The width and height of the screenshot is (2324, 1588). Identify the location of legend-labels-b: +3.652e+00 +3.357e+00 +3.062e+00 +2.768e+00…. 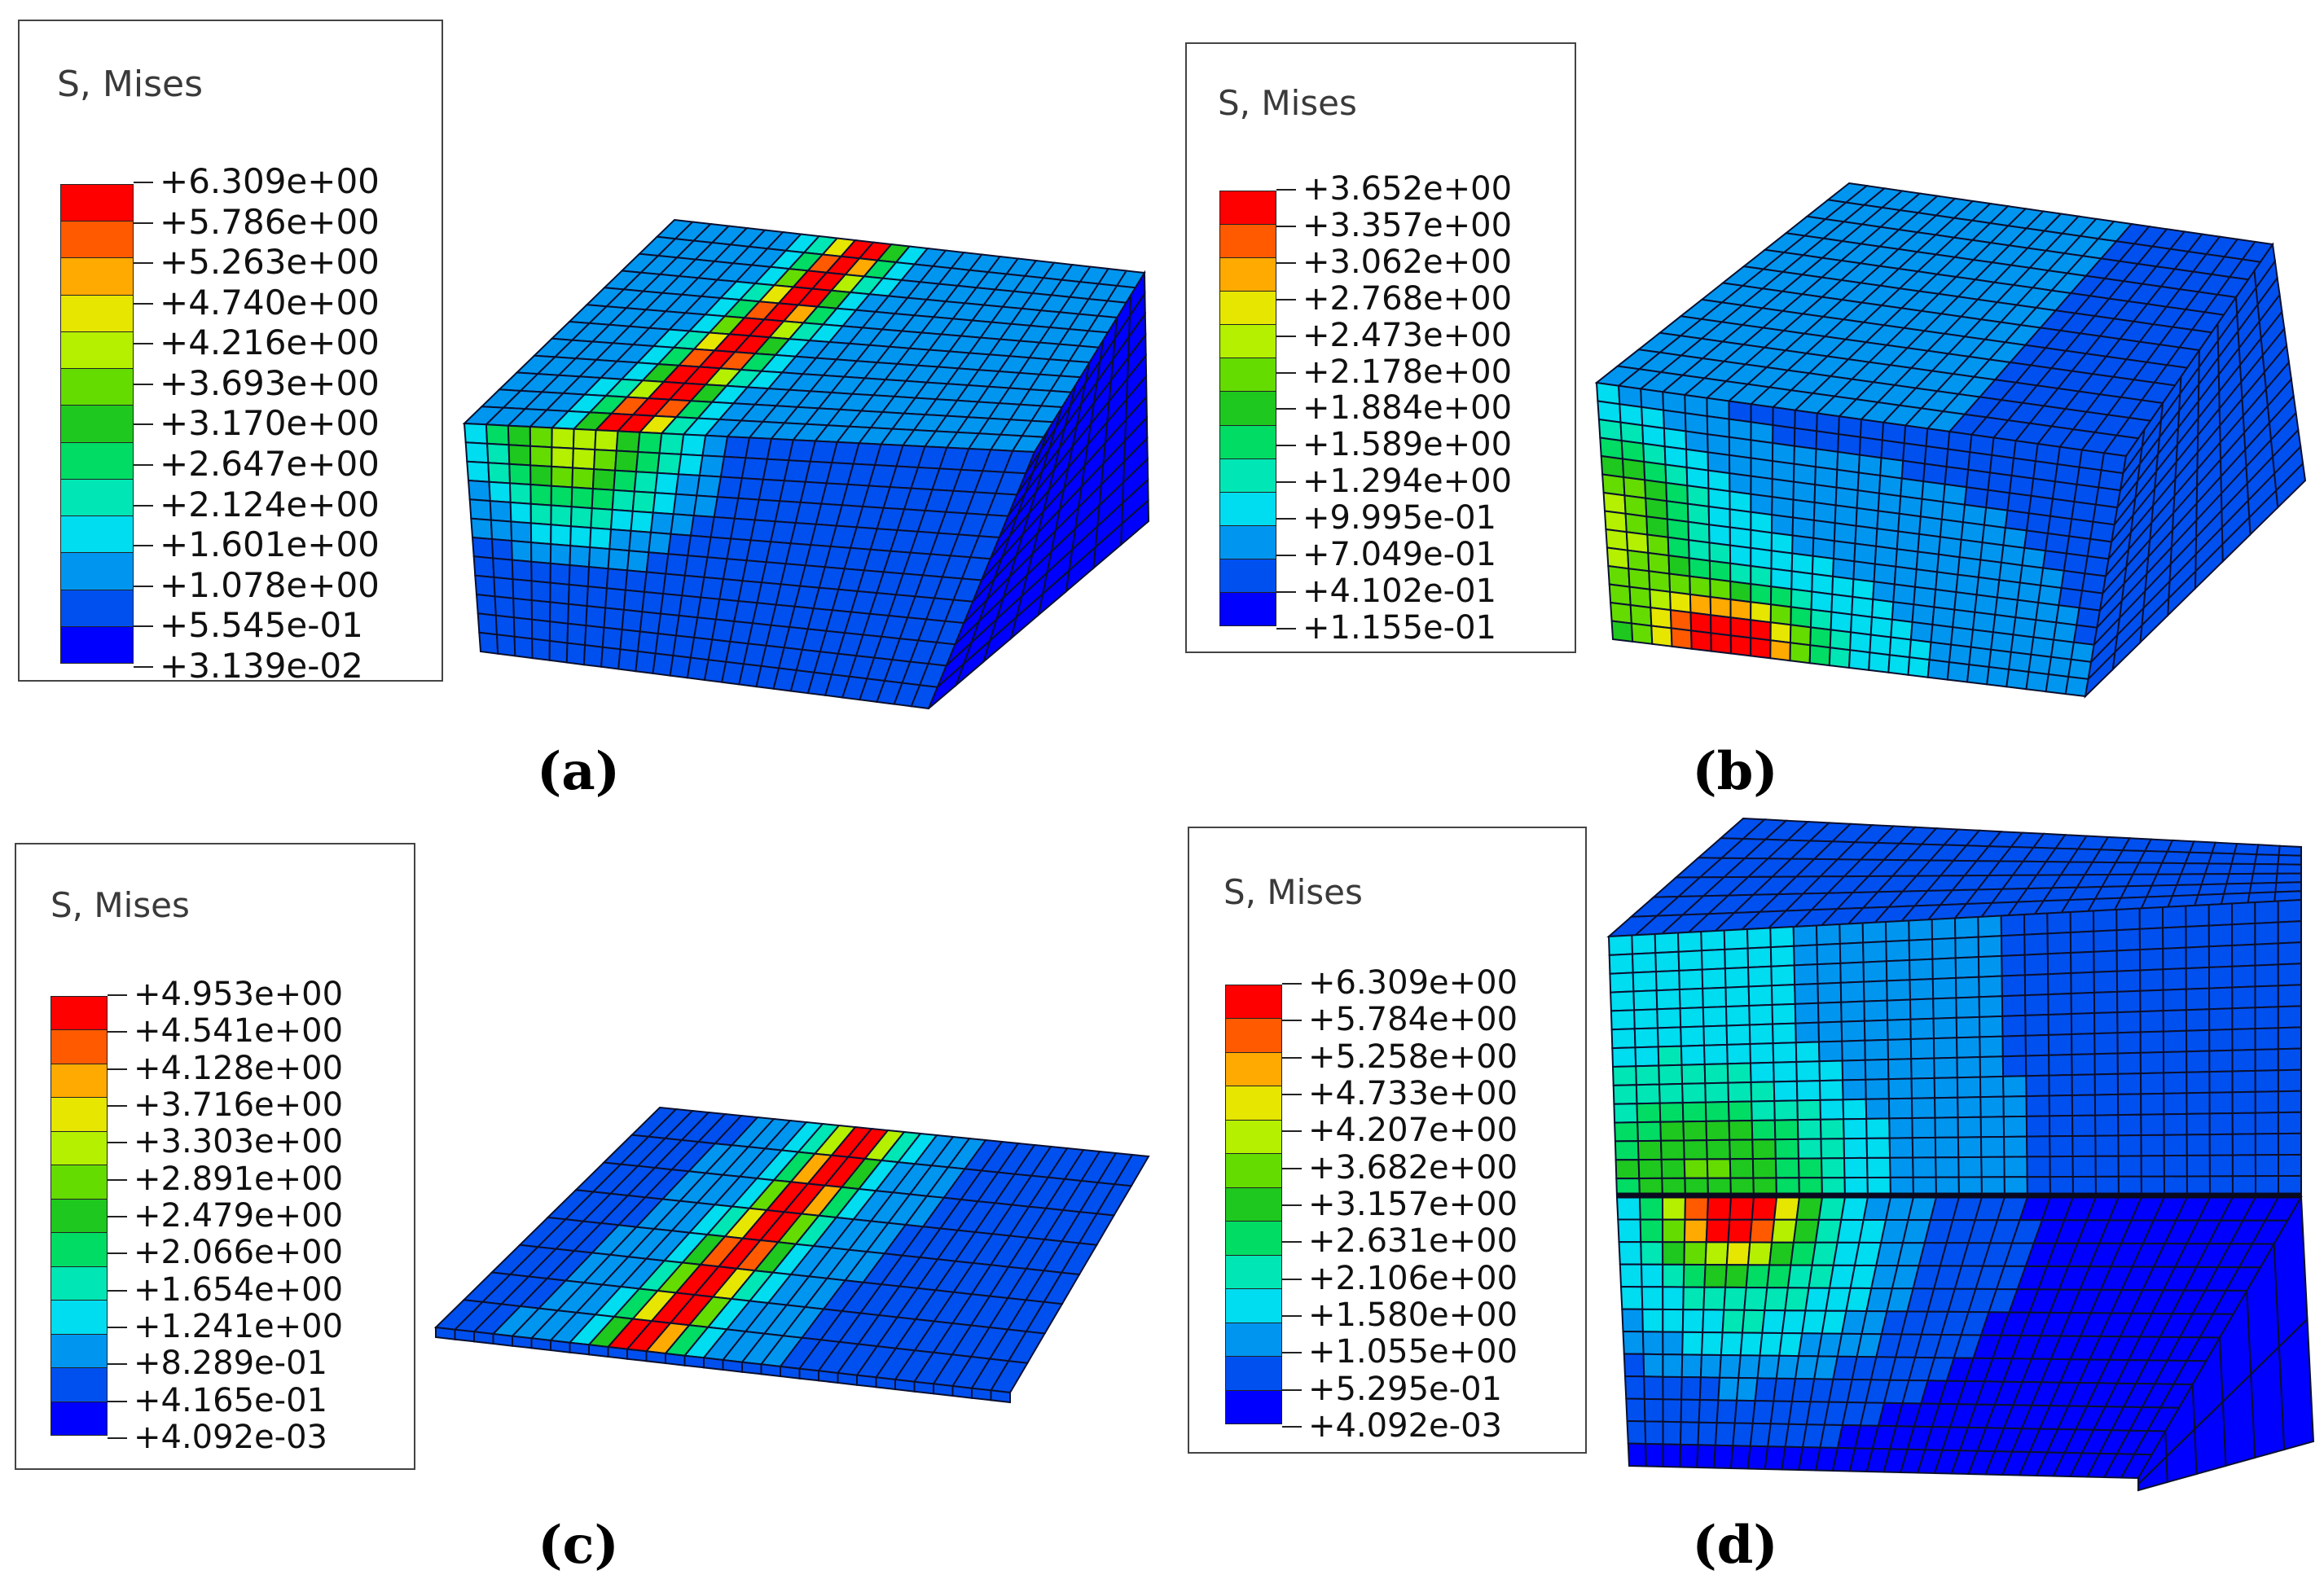
(1394, 408).